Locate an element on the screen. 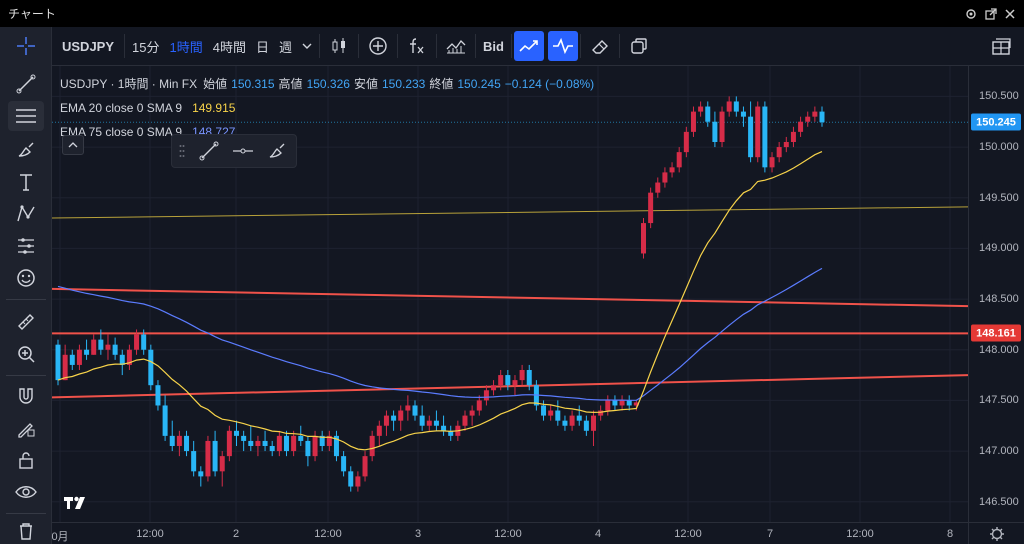  ema20-label: EMA 20 close 0 SMA 9 is located at coordinates (121, 108).